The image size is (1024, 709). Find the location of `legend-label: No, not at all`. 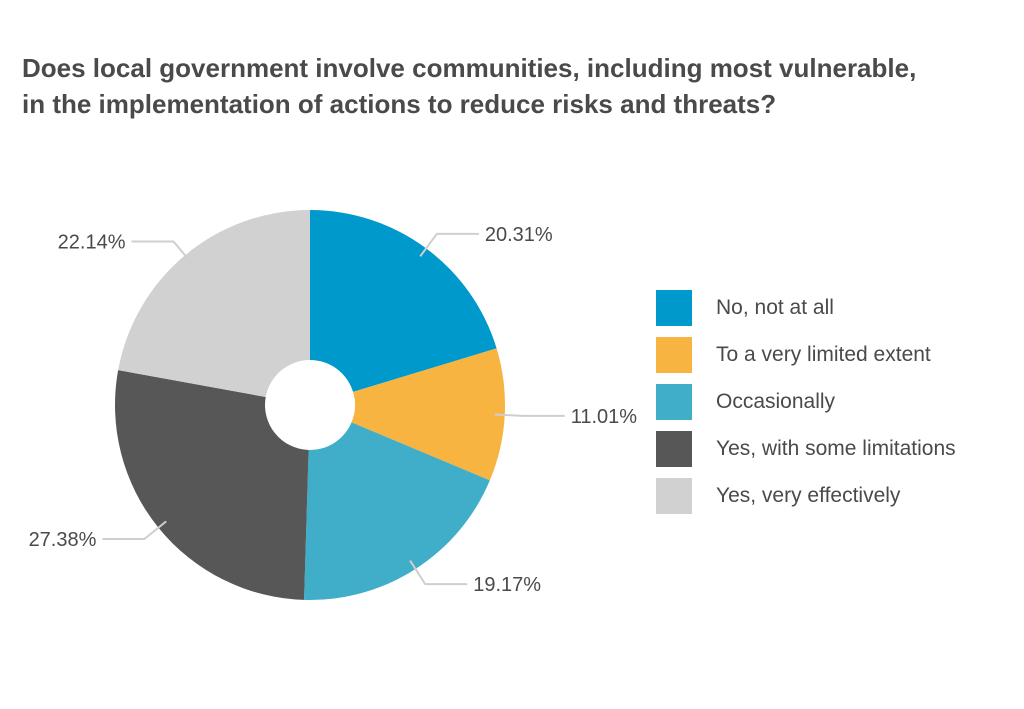

legend-label: No, not at all is located at coordinates (775, 307).